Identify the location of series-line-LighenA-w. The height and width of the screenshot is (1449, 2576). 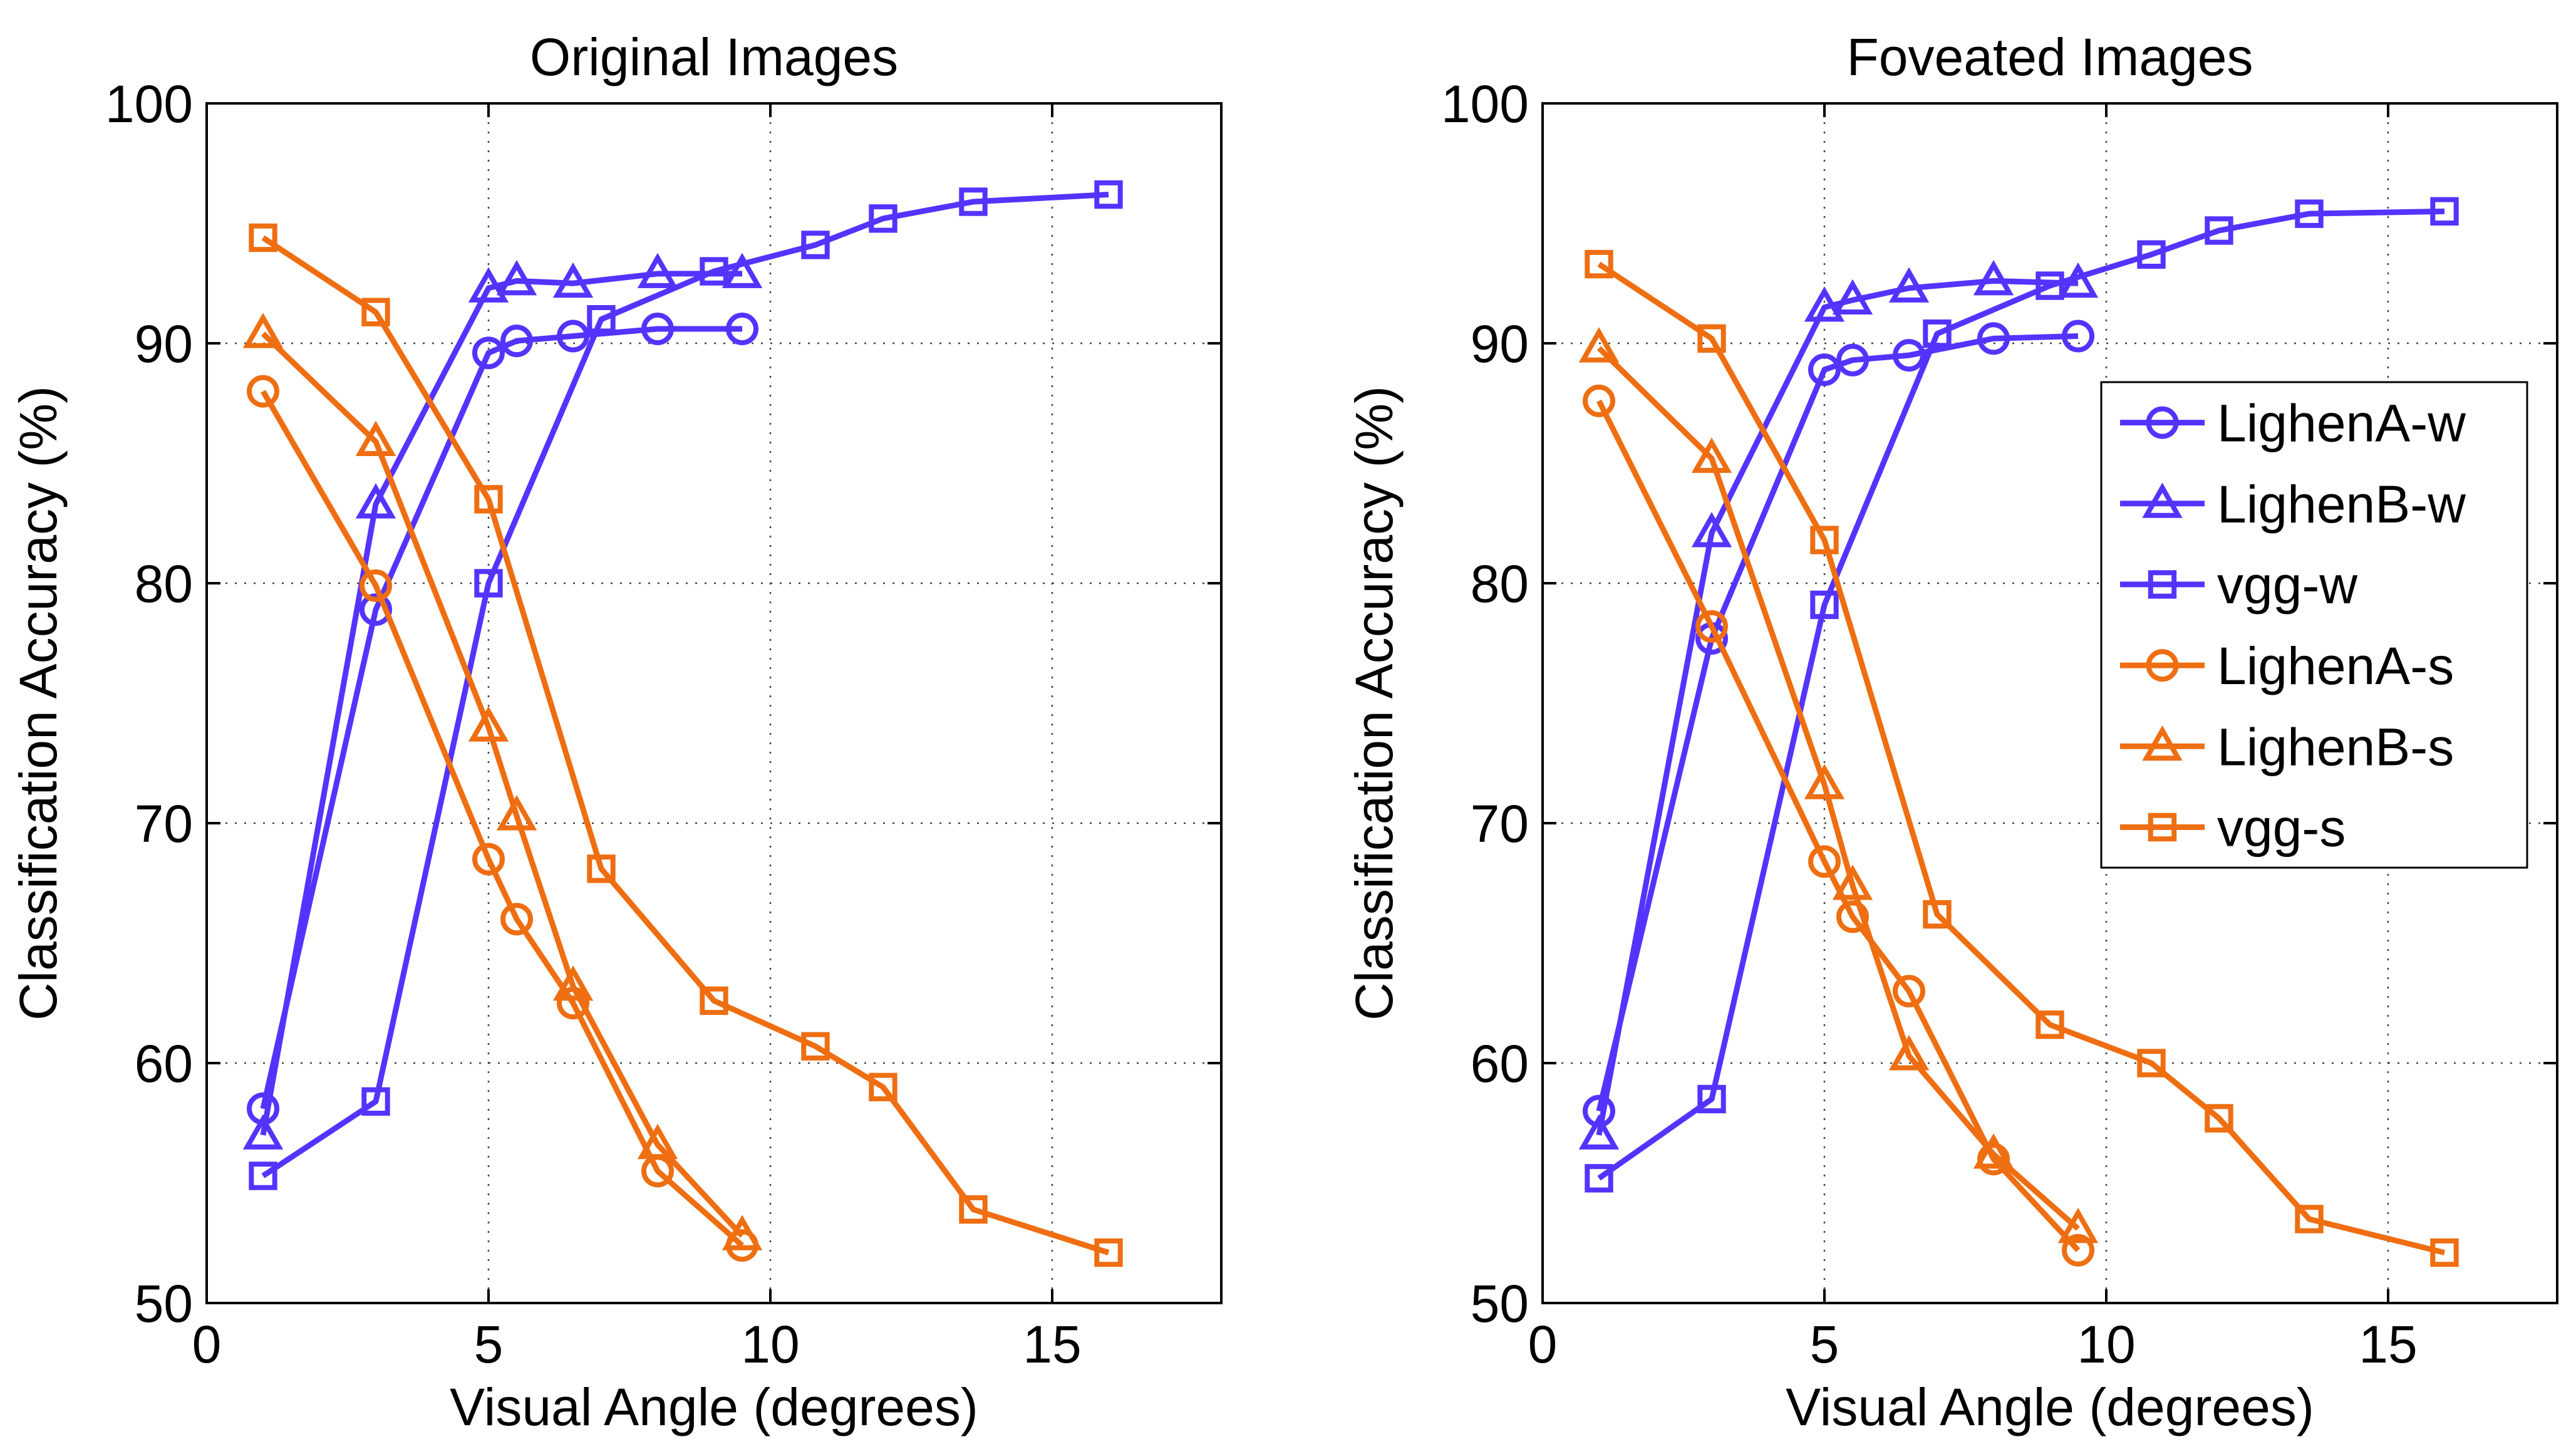
(501, 717).